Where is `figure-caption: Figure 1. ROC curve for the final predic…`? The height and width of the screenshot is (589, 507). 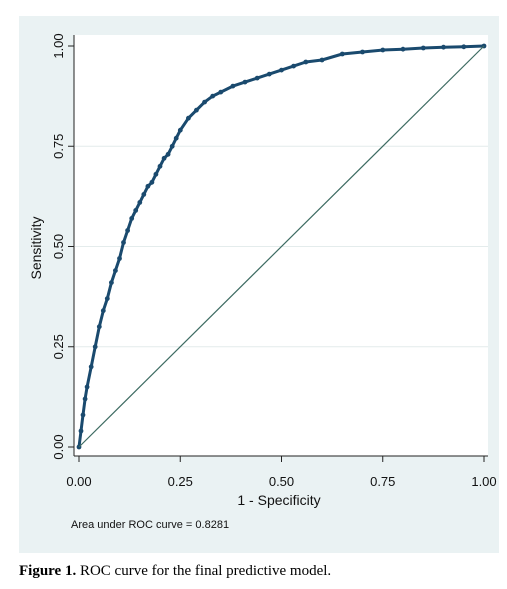 figure-caption: Figure 1. ROC curve for the final predic… is located at coordinates (259, 571).